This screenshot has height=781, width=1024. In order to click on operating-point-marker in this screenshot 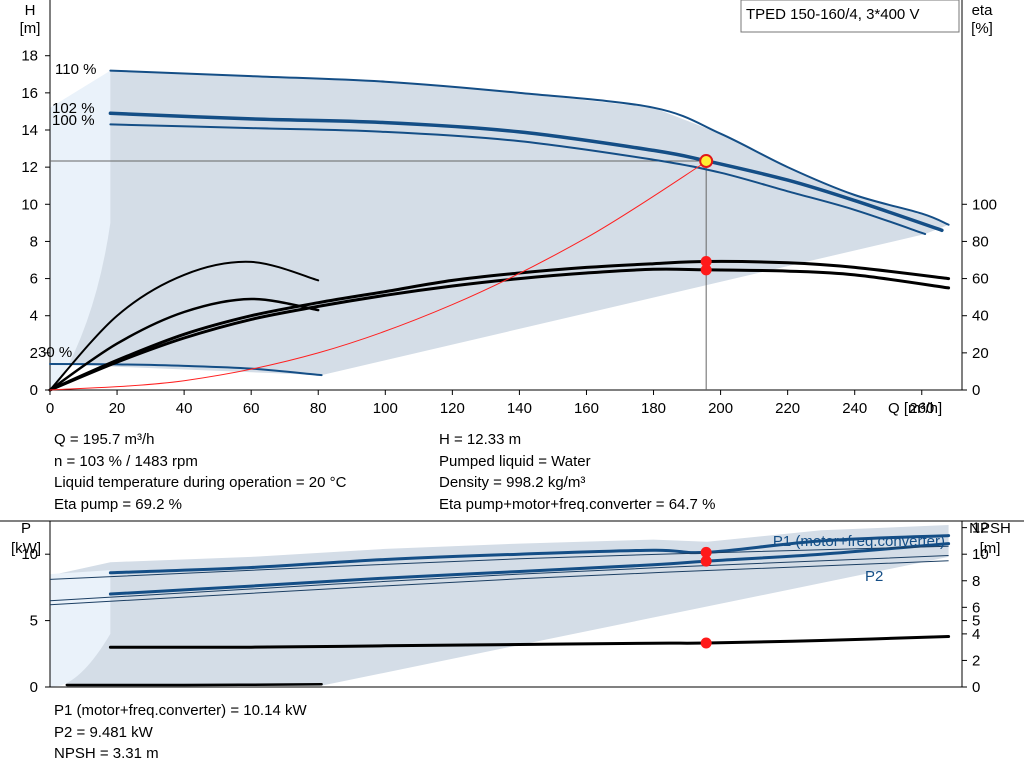, I will do `click(706, 161)`.